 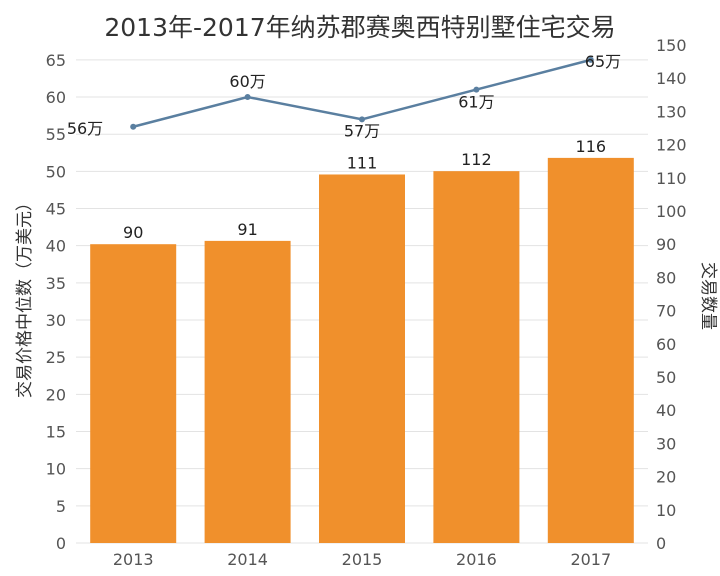 I want to click on line-data-labels: 56万 60万 57万 61万 65万, so click(x=344, y=96).